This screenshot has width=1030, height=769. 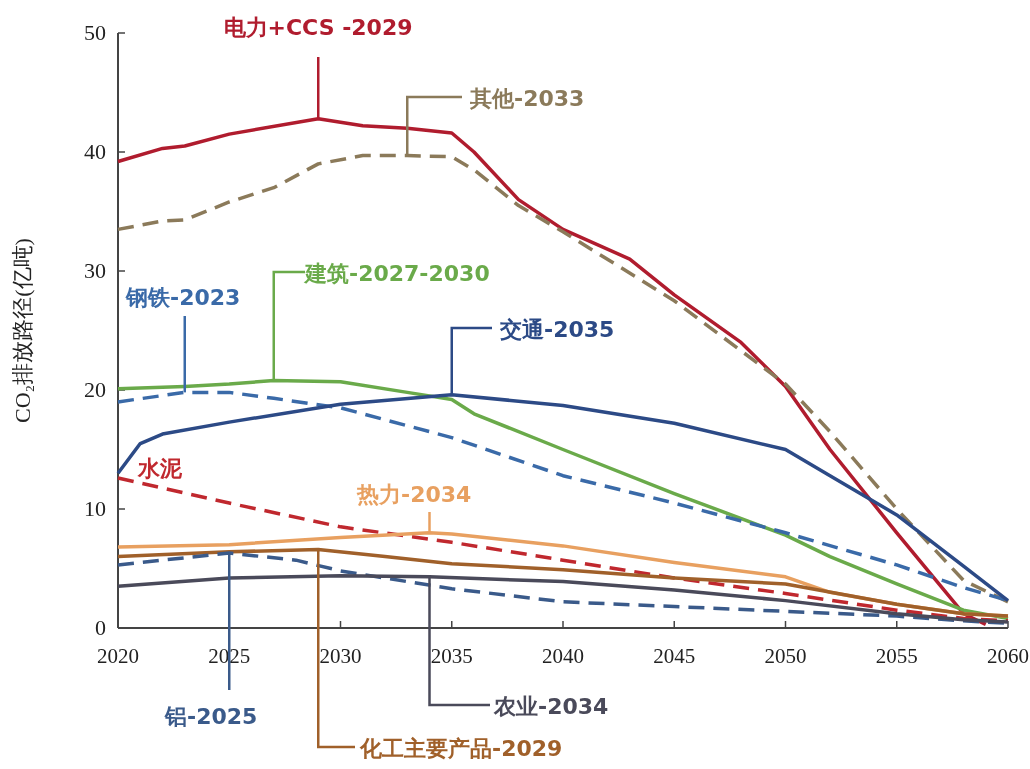 I want to click on y-tick-label: 20, so click(x=95, y=389).